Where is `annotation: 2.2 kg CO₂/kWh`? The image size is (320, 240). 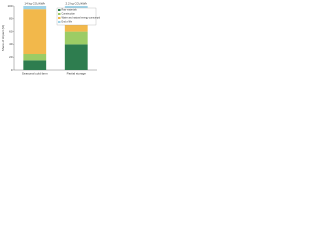 annotation: 2.2 kg CO₂/kWh is located at coordinates (76, 3).